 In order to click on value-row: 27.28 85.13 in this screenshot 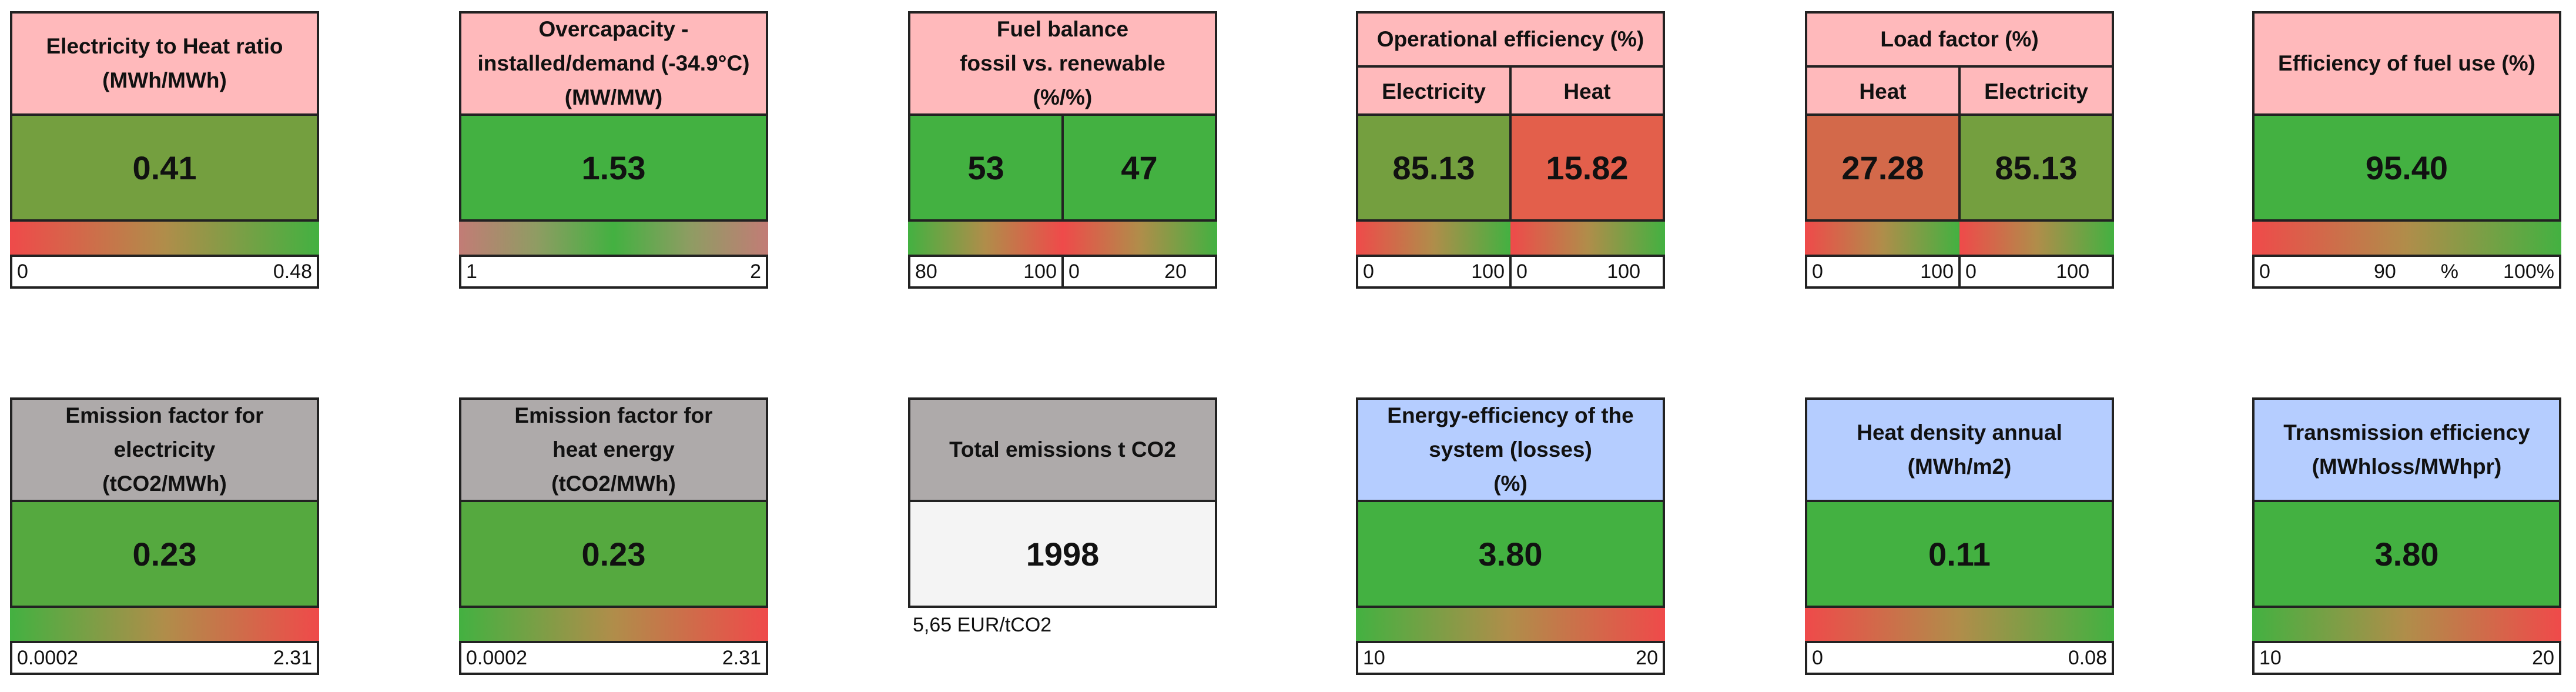, I will do `click(1959, 169)`.